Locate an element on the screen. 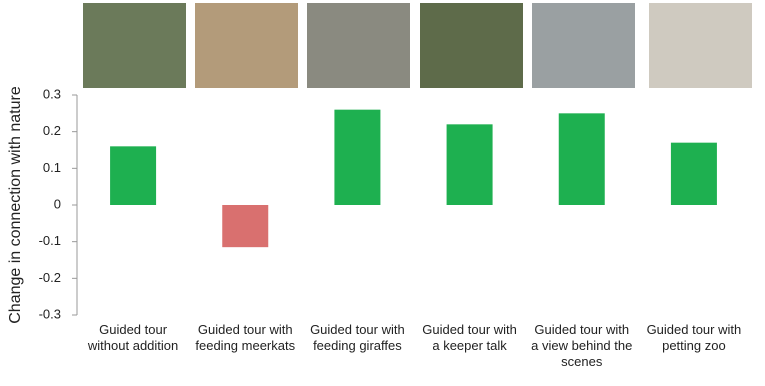  y-tick-label: 0.2 is located at coordinates (52, 130).